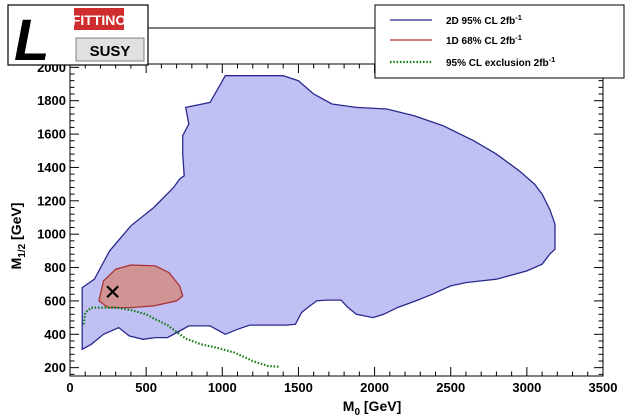  I want to click on x-axis-title: M0 [GeV], so click(372, 408).